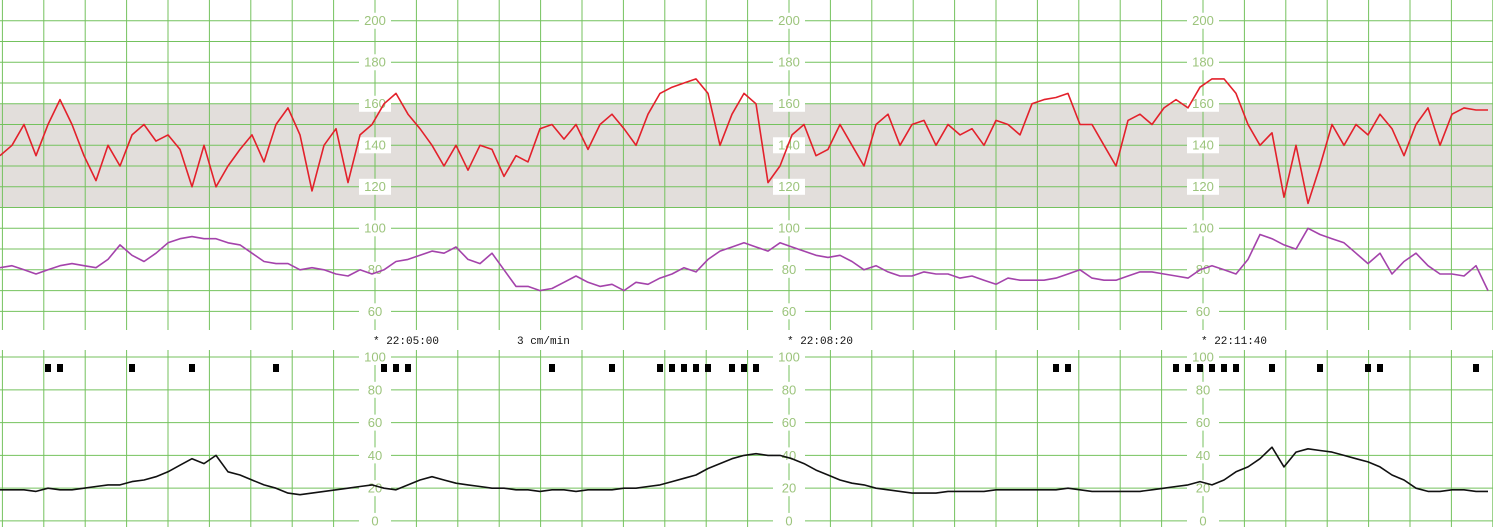 Image resolution: width=1493 pixels, height=527 pixels. I want to click on time-annotation: * 22:05:00, so click(406, 342).